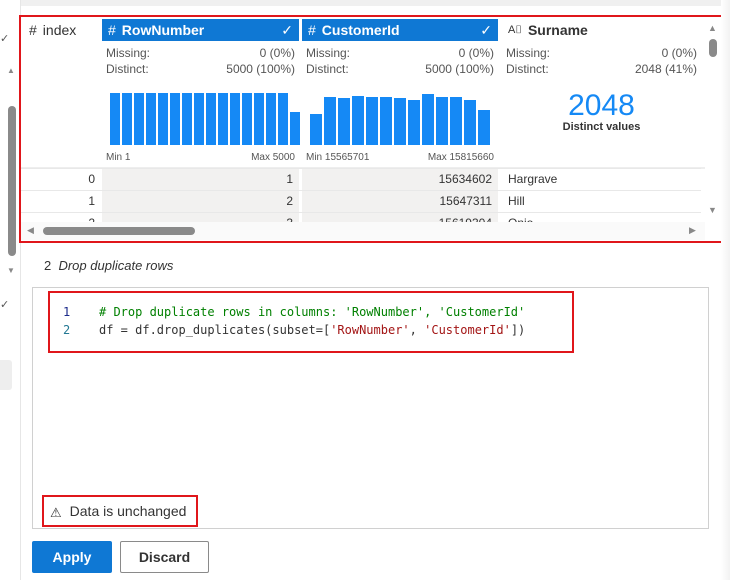 The width and height of the screenshot is (730, 580). I want to click on step-header: 2 Drop duplicate rows, so click(108, 265).